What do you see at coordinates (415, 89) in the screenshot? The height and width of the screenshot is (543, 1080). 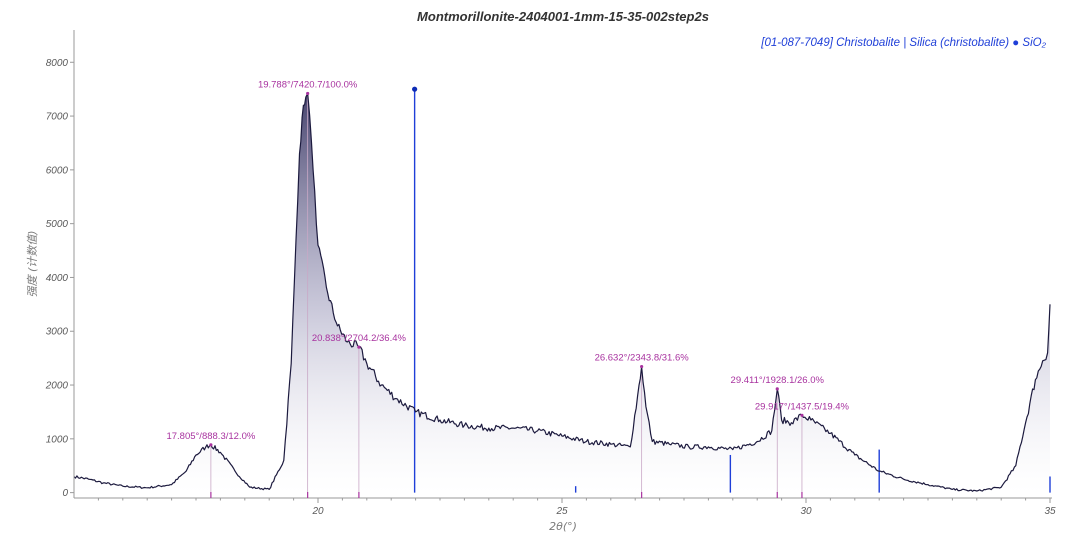 I see `reference-marker` at bounding box center [415, 89].